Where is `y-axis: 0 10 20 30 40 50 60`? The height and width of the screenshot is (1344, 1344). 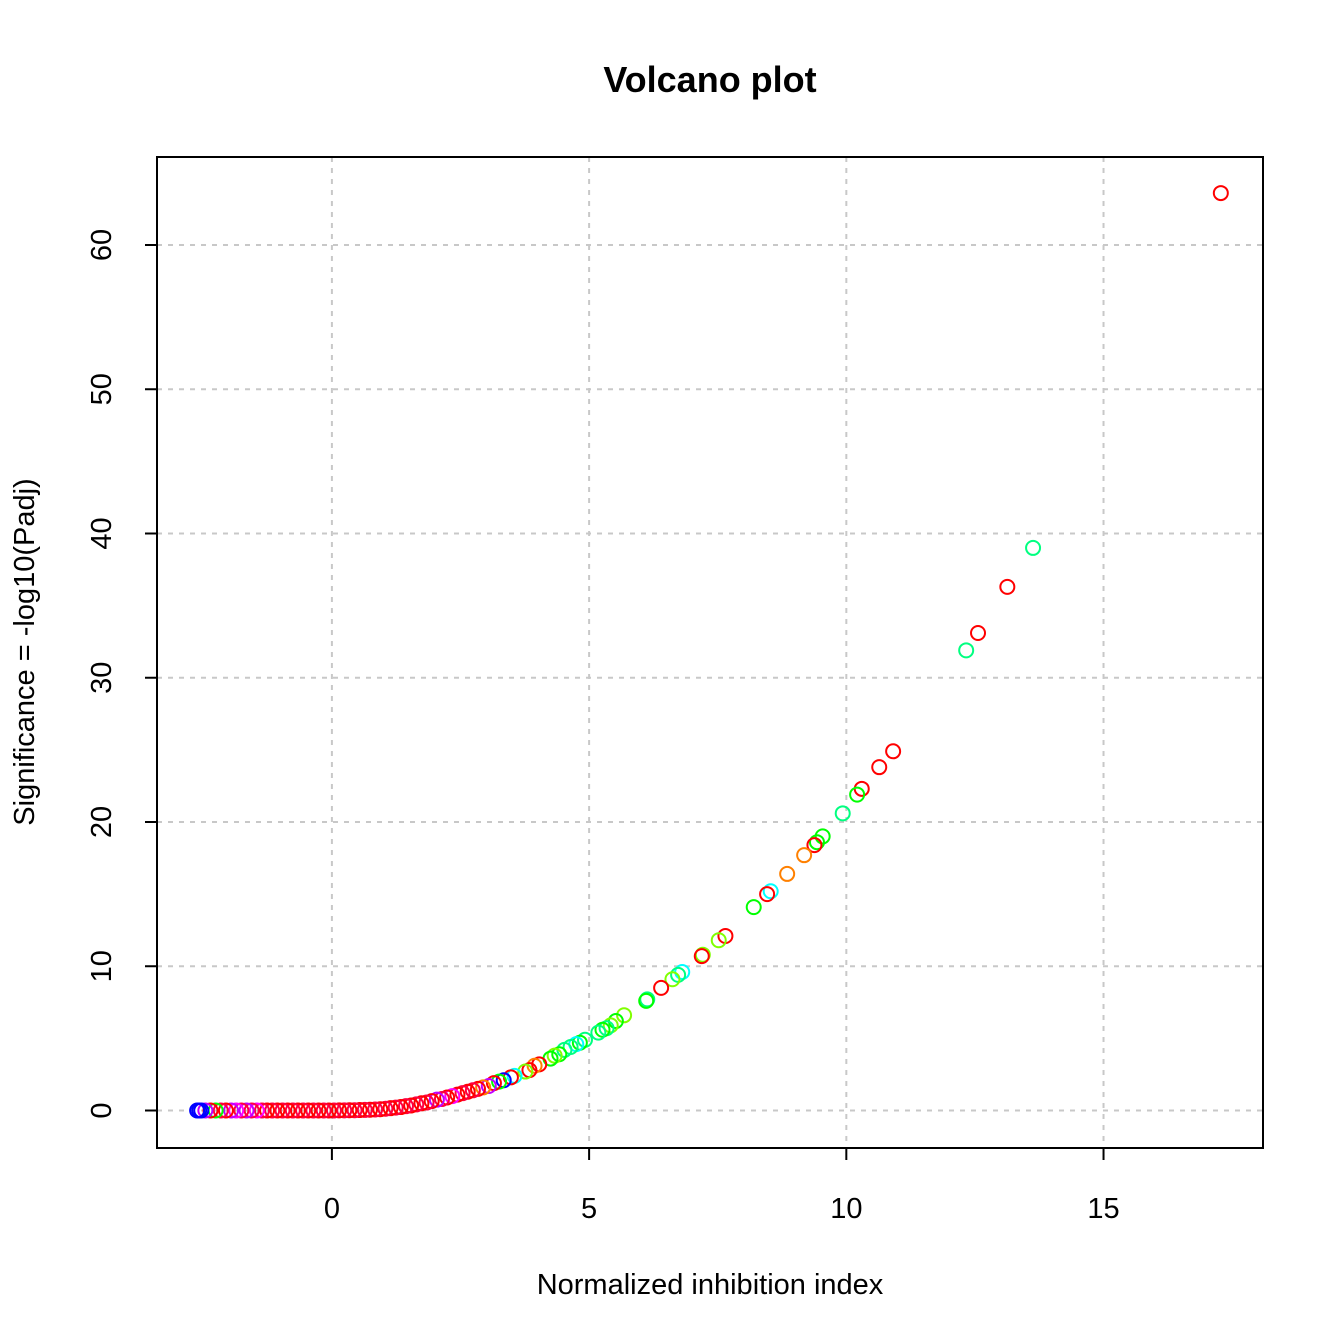
y-axis: 0 10 20 30 40 50 60 is located at coordinates (121, 674).